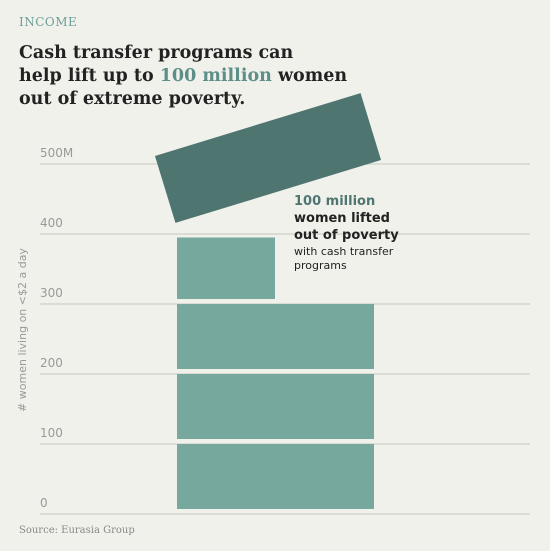 The width and height of the screenshot is (550, 551). What do you see at coordinates (51, 293) in the screenshot?
I see `y-tick-label: 300` at bounding box center [51, 293].